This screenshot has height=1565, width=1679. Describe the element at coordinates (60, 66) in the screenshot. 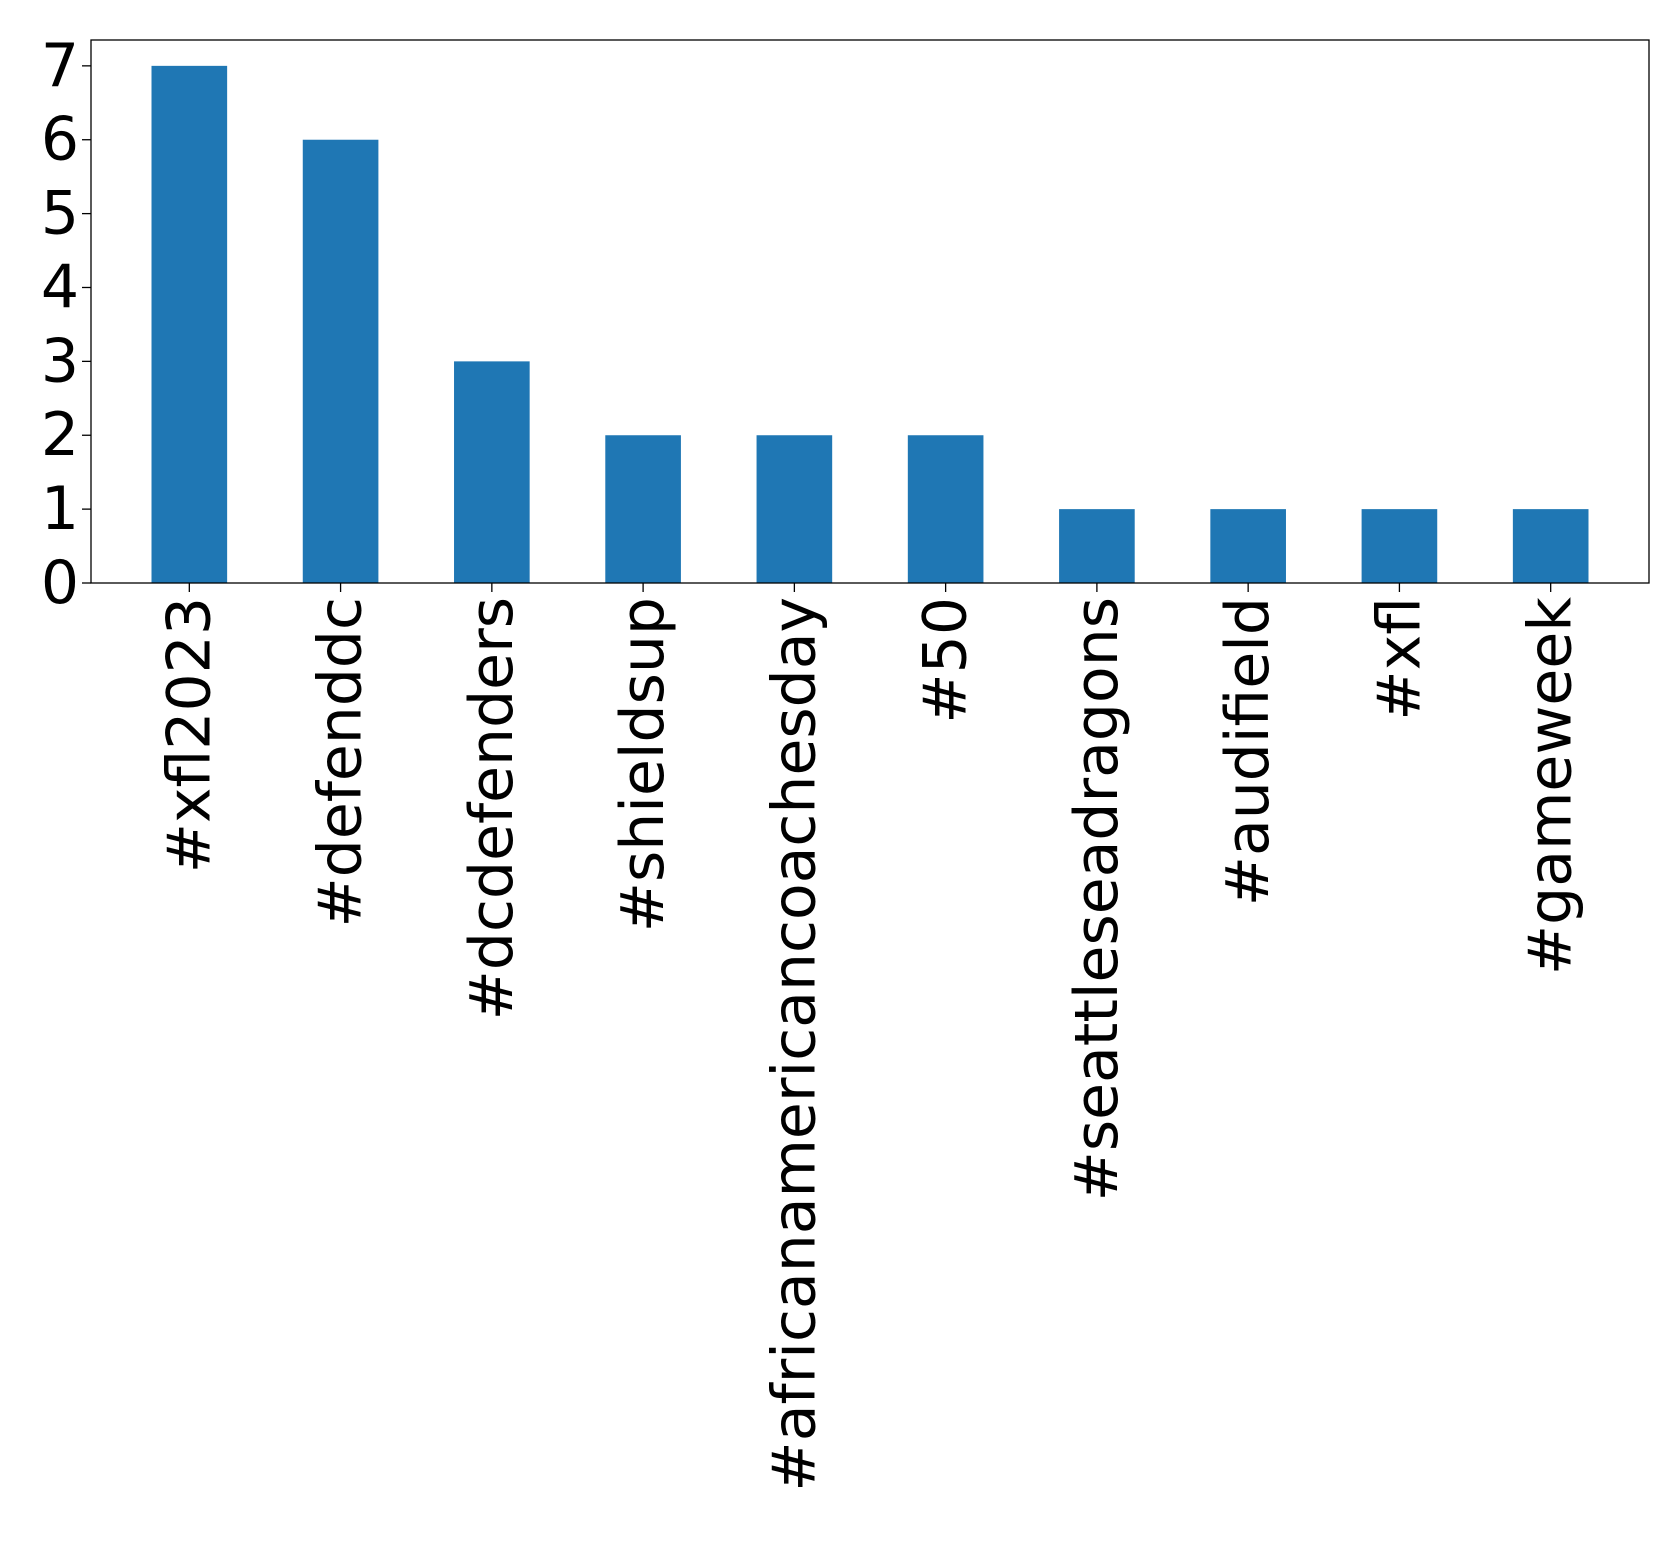

I see `y-tick-label-7: 7` at that location.